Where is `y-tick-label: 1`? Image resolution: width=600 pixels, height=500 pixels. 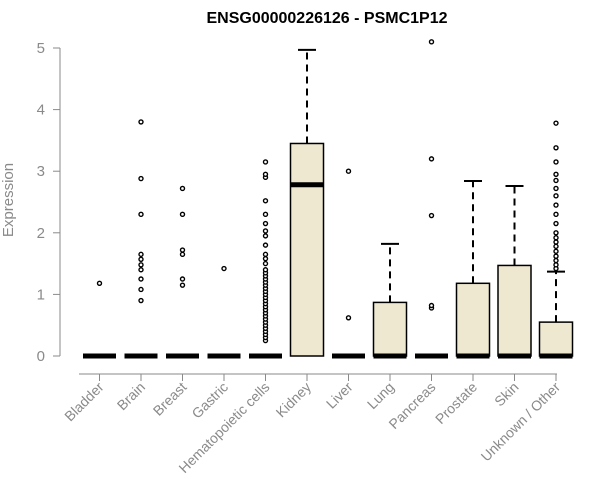
y-tick-label: 1 is located at coordinates (41, 294).